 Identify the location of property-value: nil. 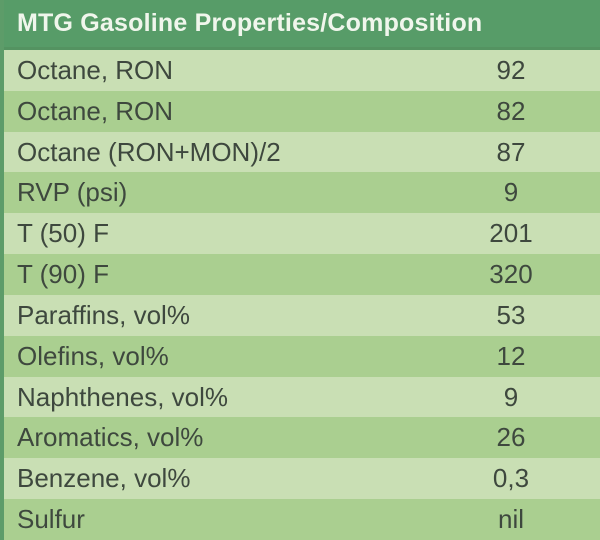
(510, 519).